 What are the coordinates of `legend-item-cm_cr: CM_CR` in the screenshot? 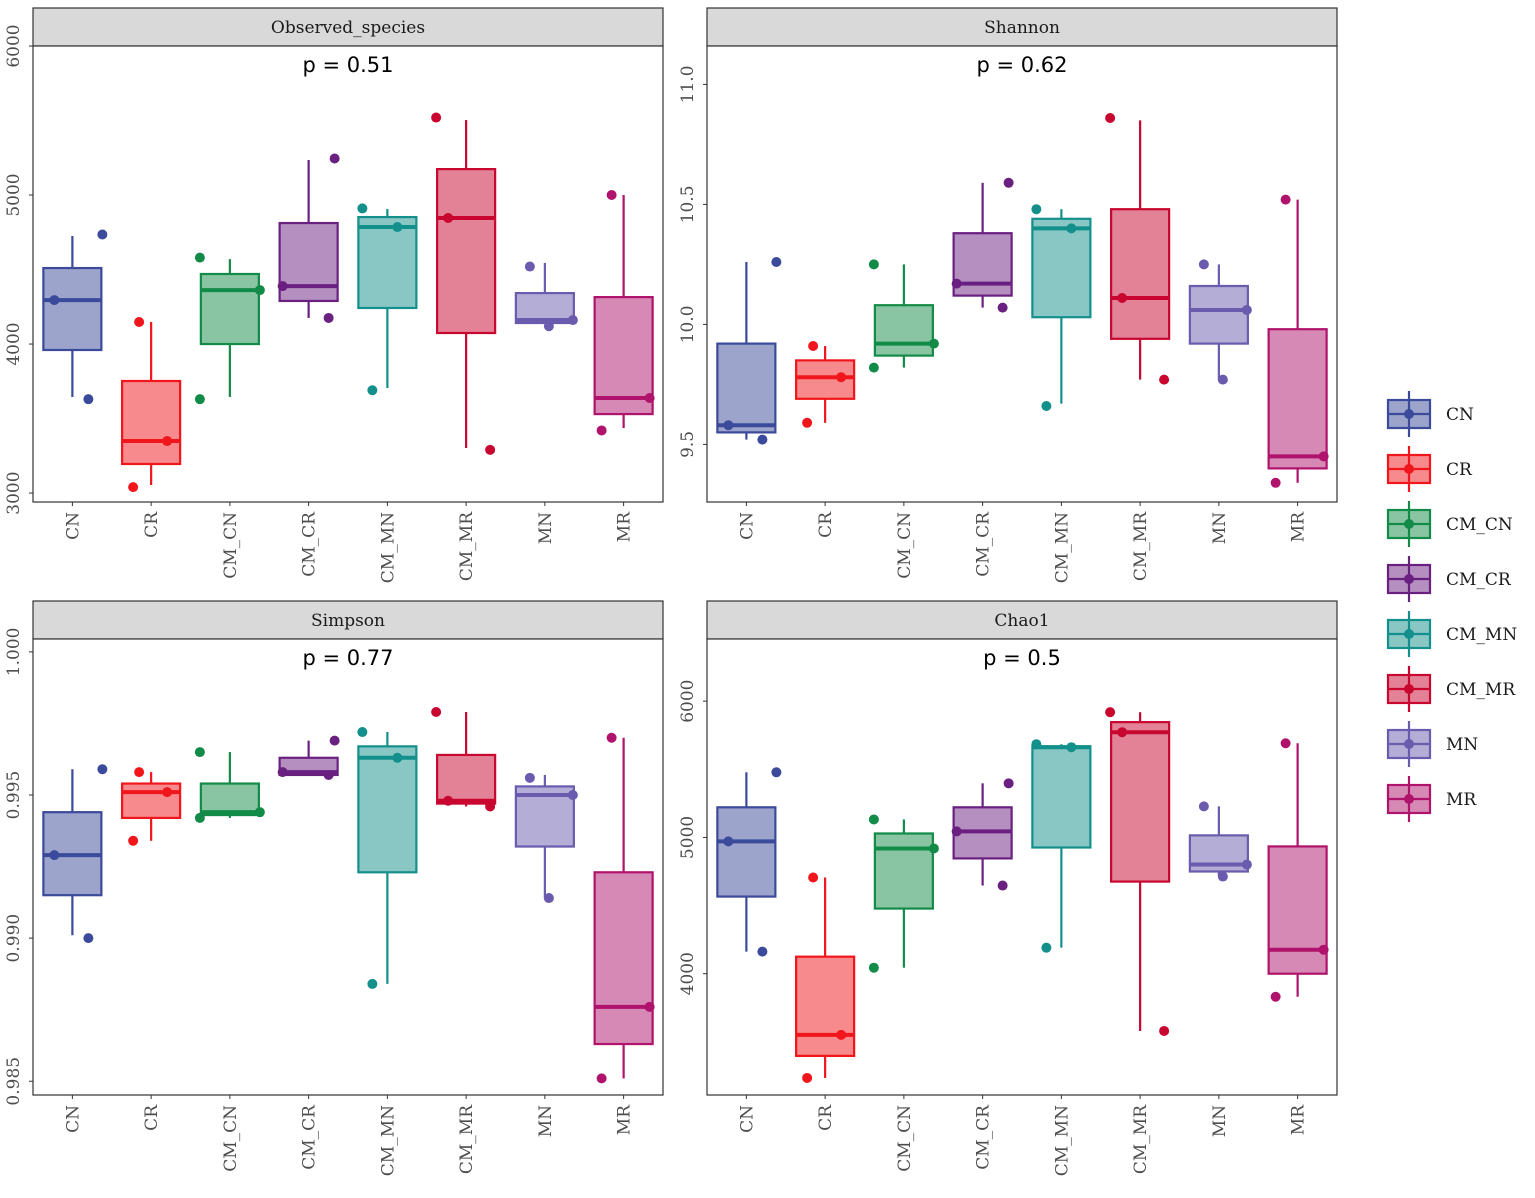 It's located at (1449, 579).